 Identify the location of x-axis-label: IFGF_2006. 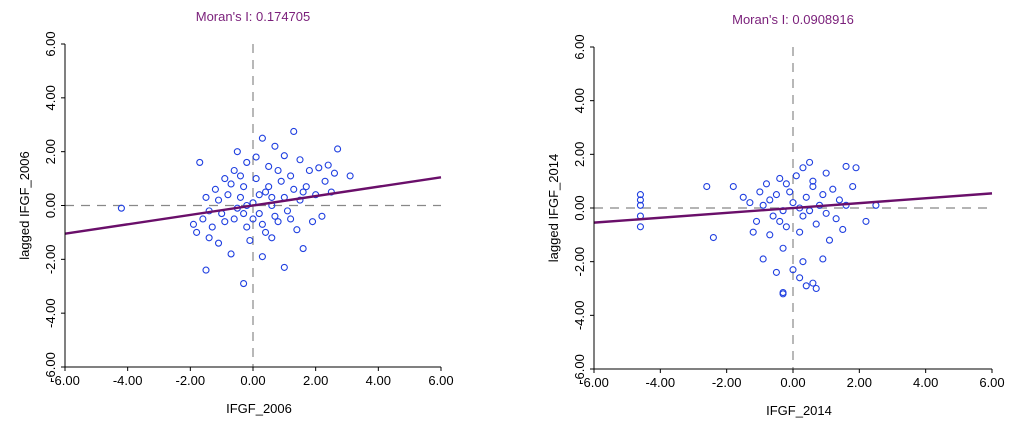
(259, 408).